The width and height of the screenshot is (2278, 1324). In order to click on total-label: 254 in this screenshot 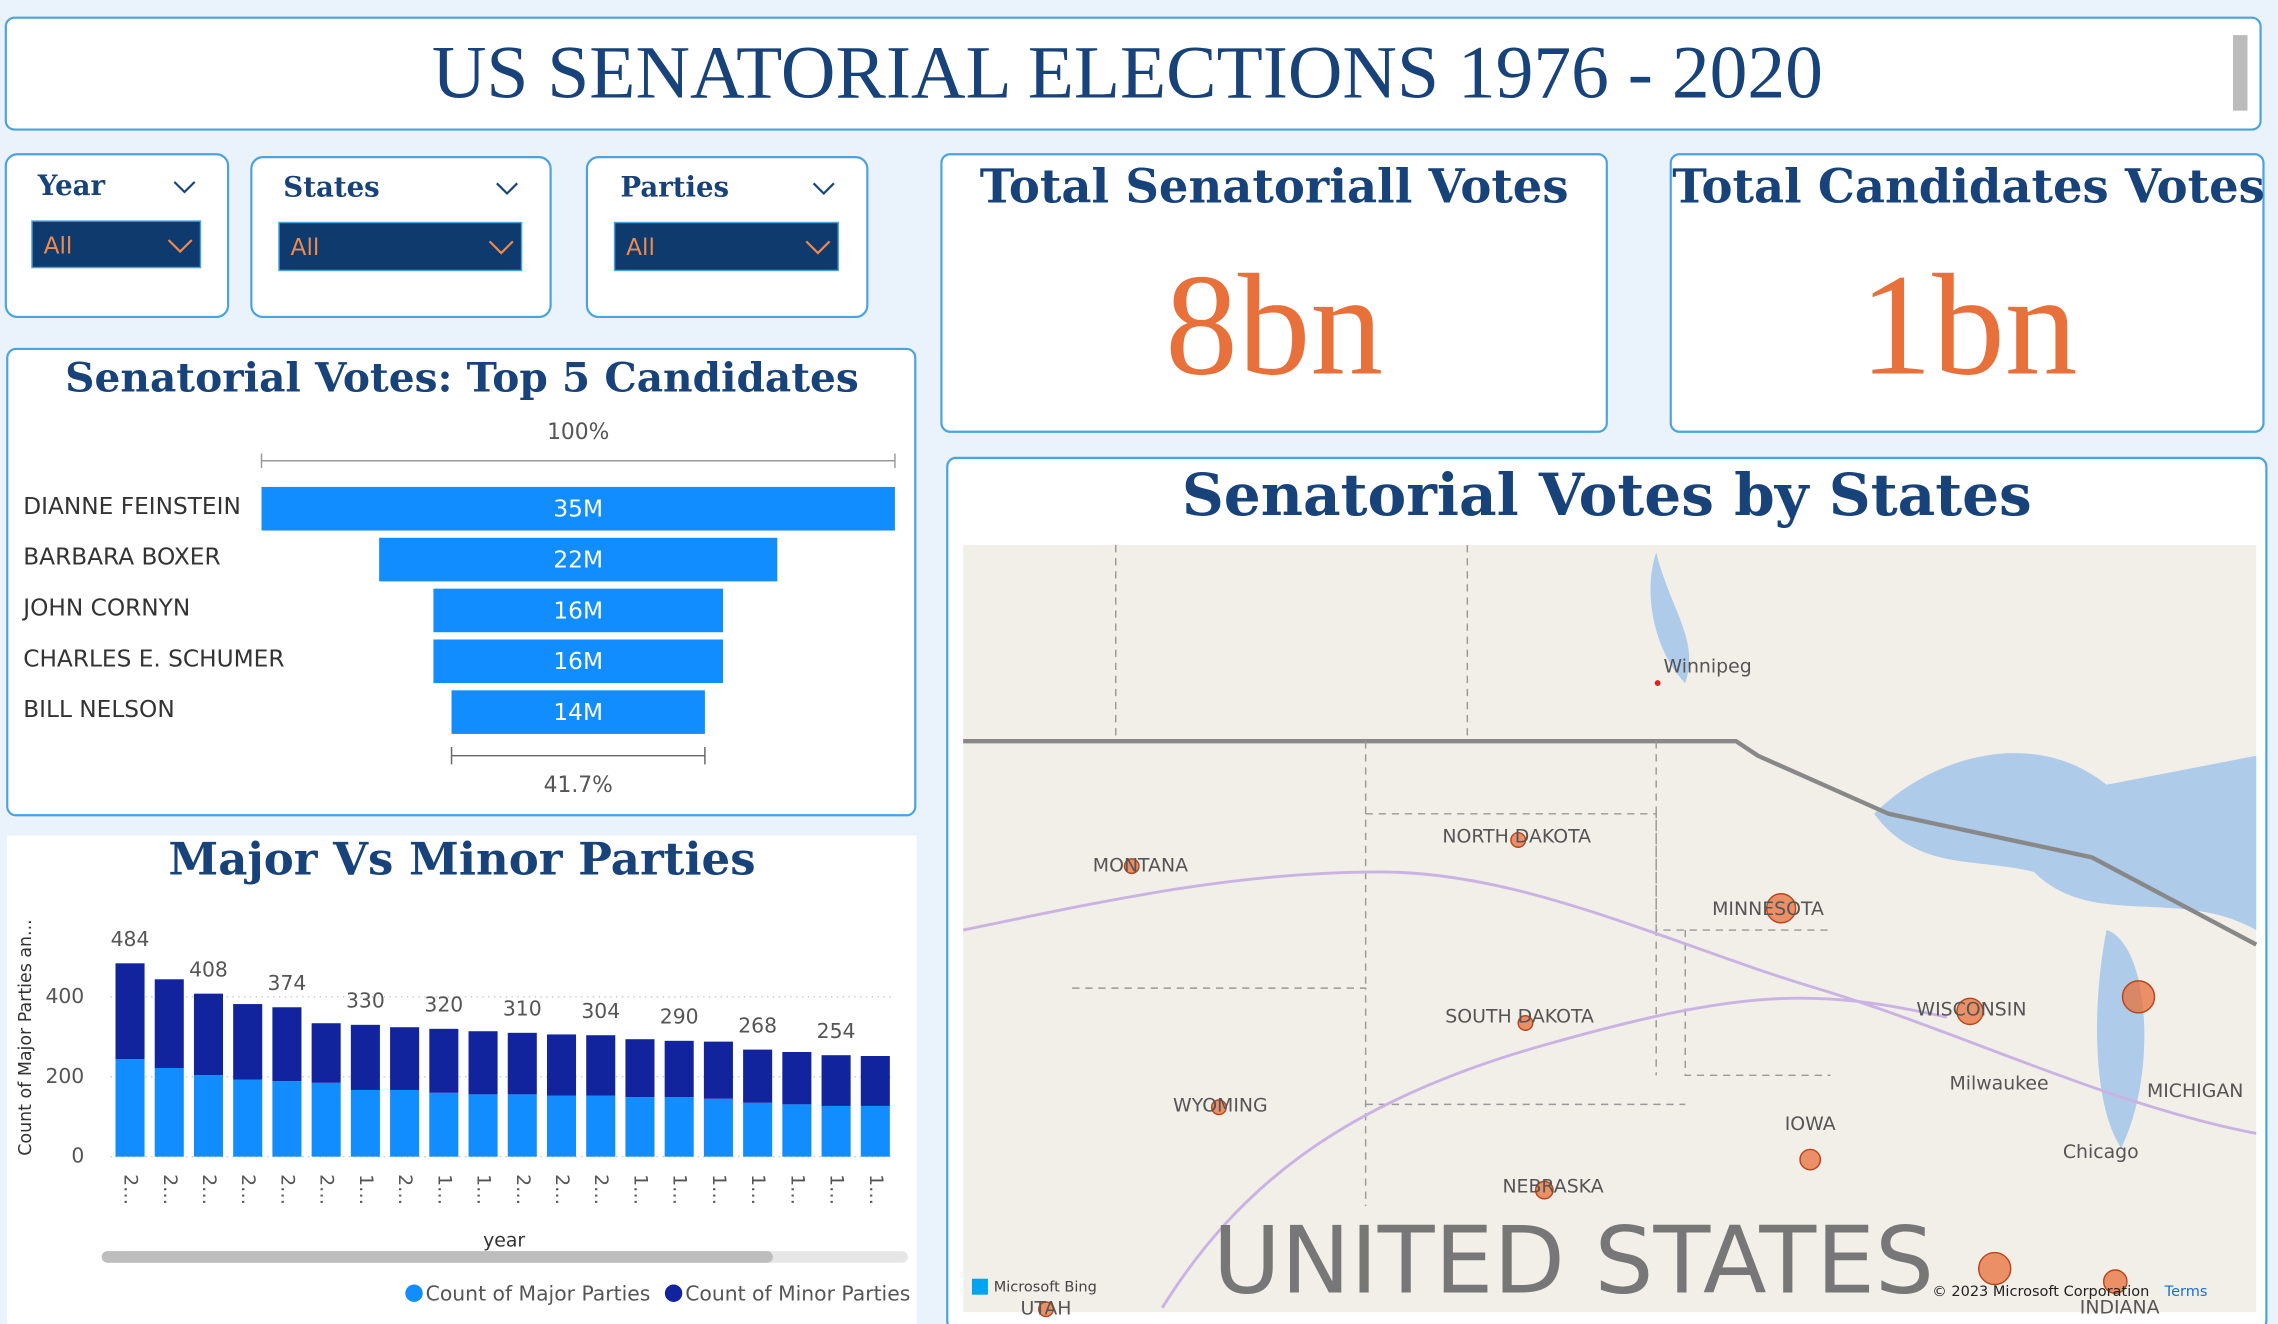, I will do `click(836, 1031)`.